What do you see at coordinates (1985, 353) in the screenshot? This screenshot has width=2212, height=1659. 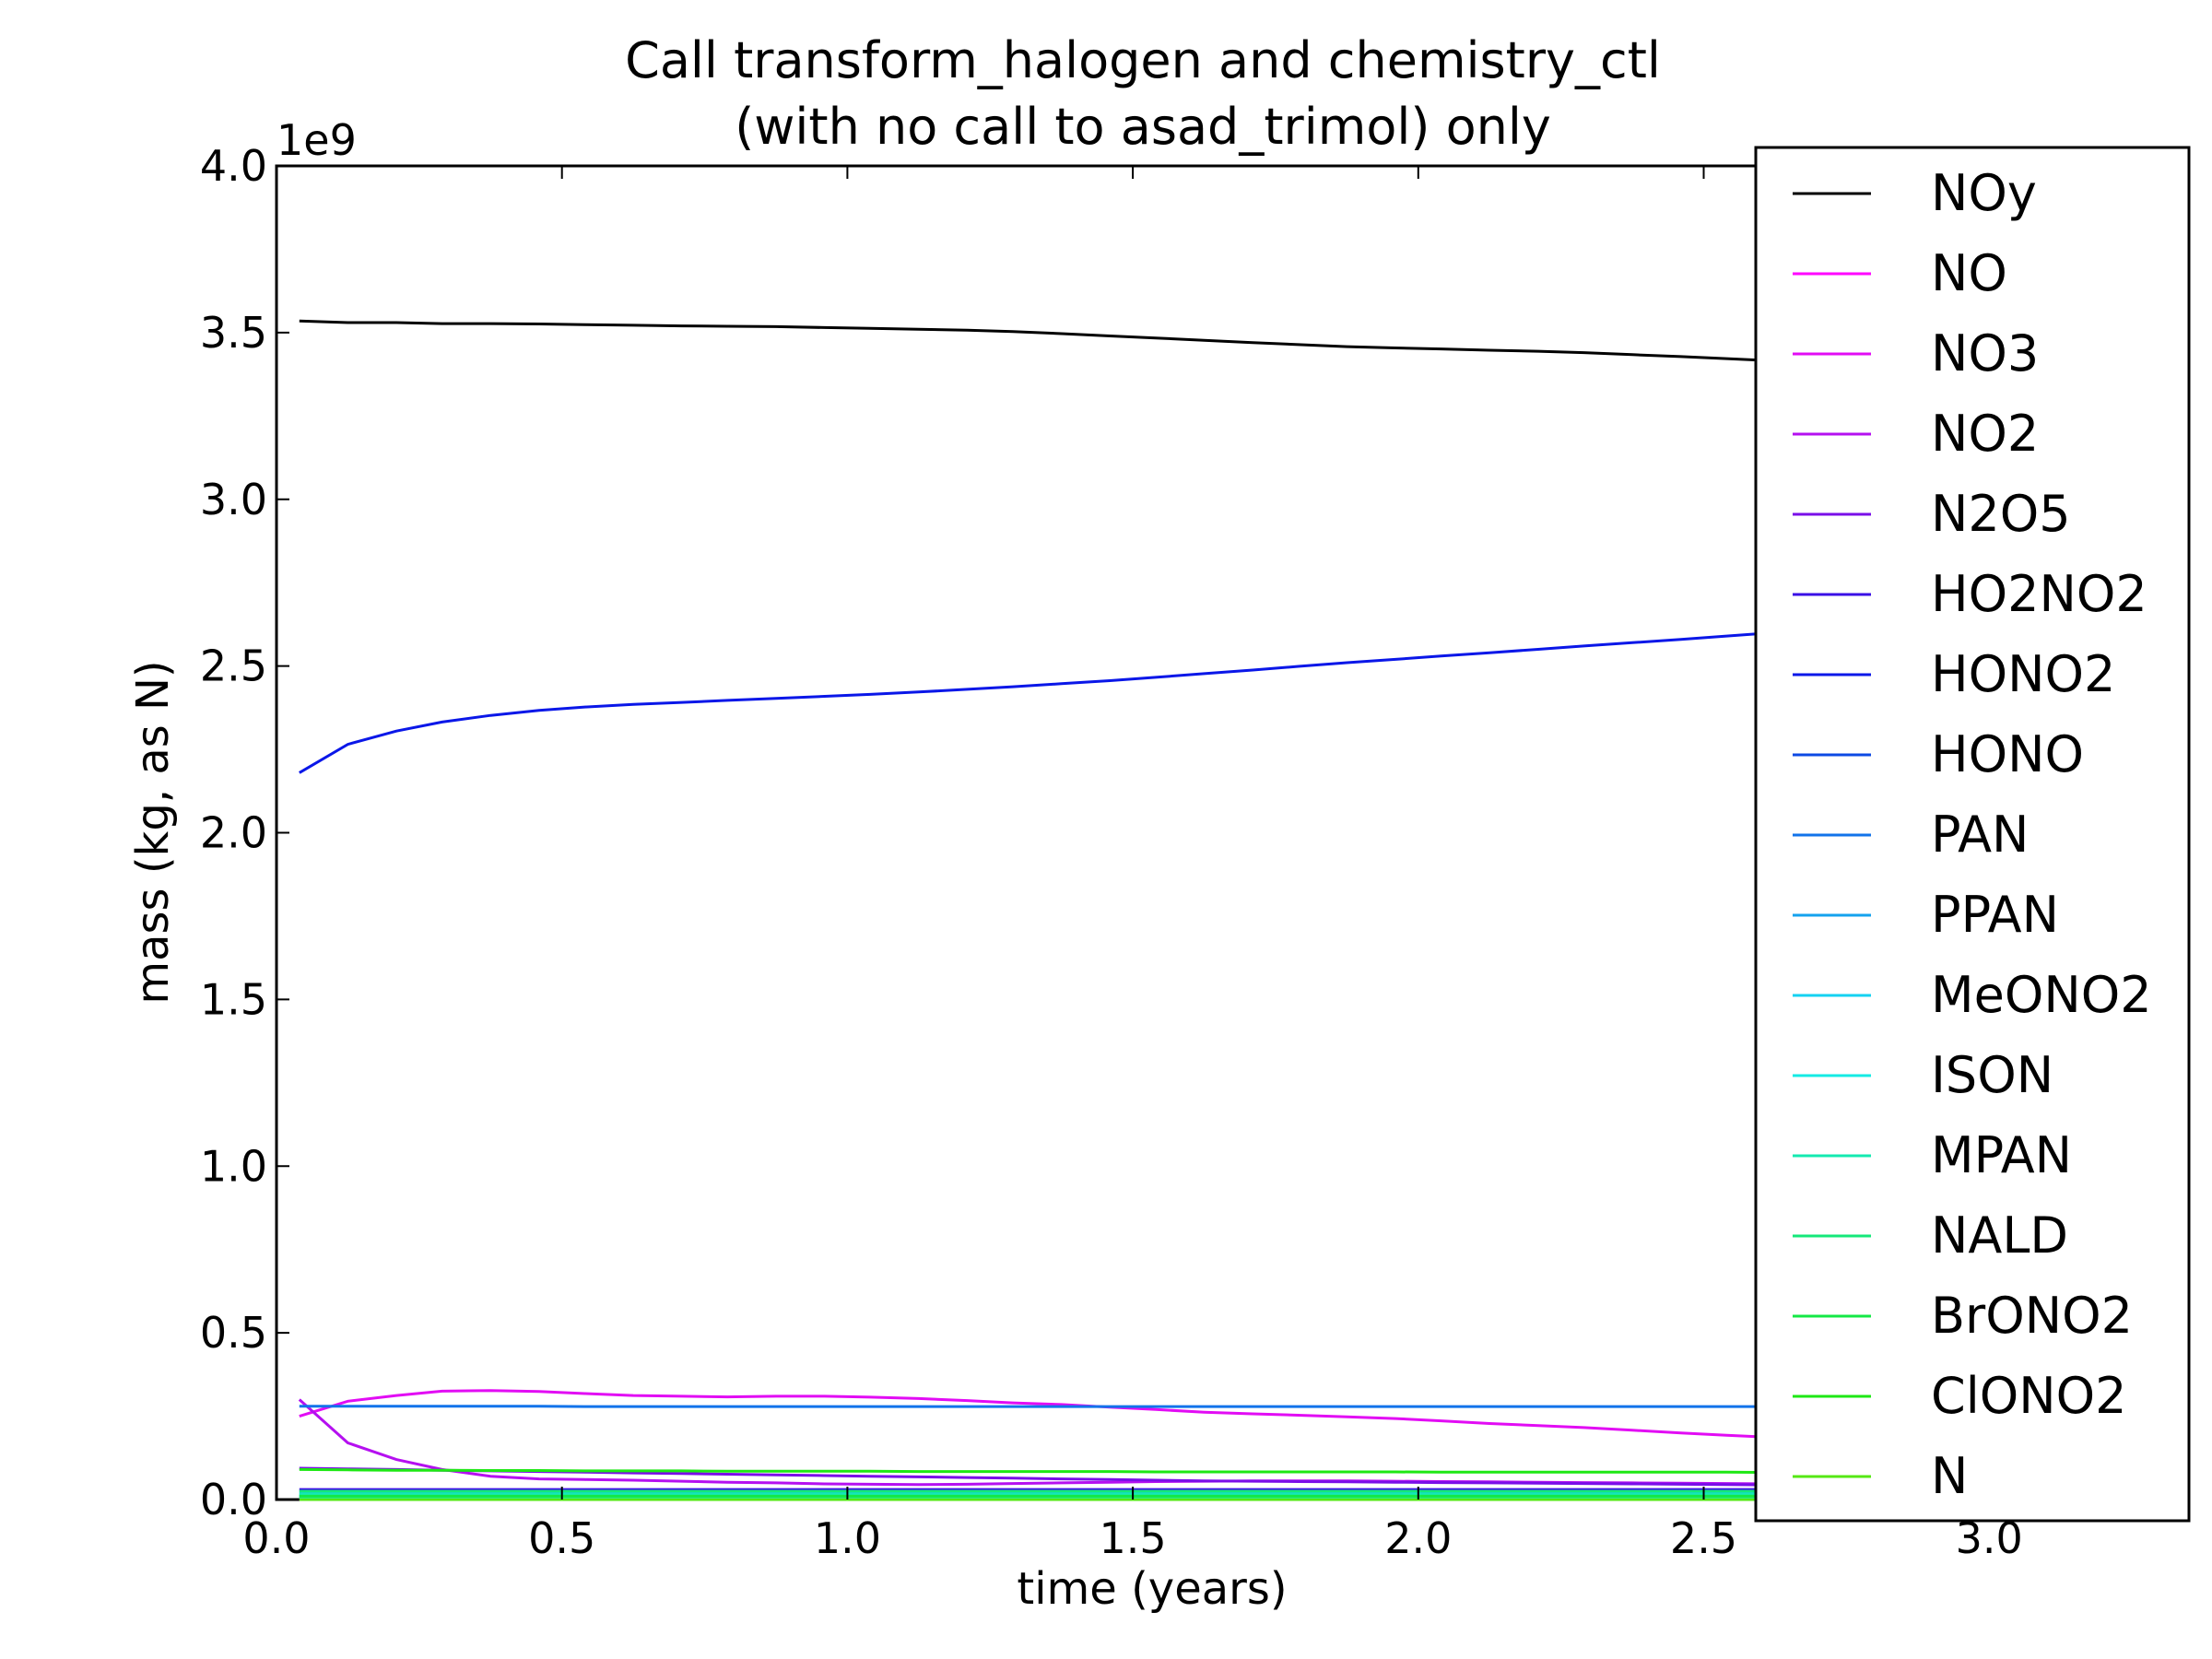 I see `legend-label: NO3` at bounding box center [1985, 353].